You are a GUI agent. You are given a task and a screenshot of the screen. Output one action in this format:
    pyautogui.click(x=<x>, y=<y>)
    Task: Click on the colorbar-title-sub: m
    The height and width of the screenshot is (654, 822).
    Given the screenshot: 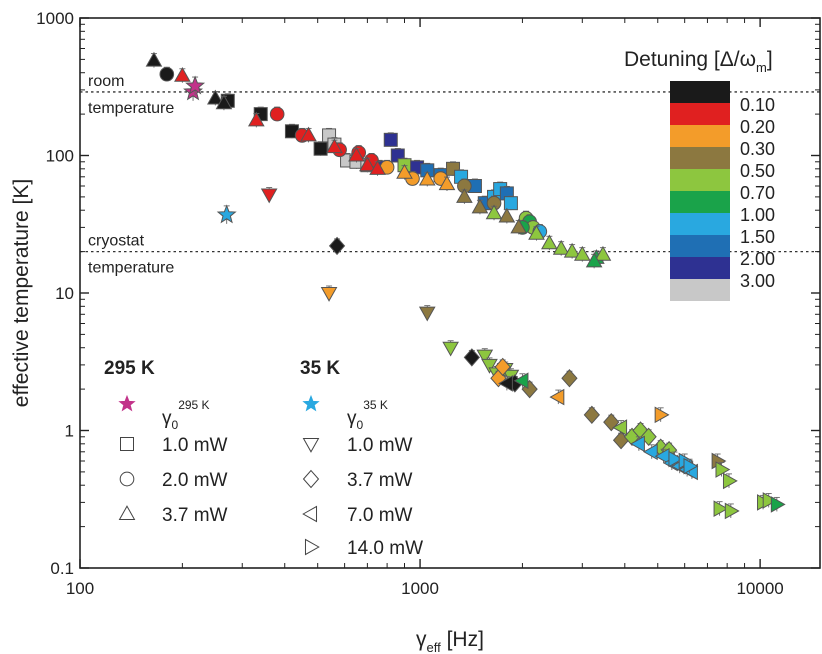 What is the action you would take?
    pyautogui.click(x=761, y=67)
    